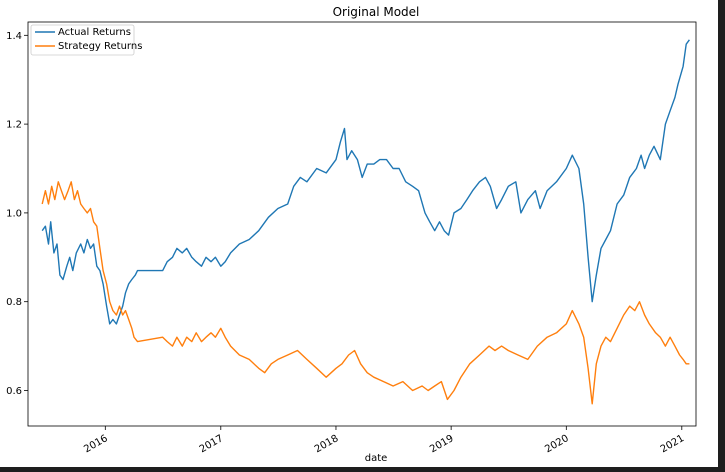 The height and width of the screenshot is (472, 725). I want to click on y-axis: 0.6 0.8 1.0 1.2 1.4, so click(17, 214).